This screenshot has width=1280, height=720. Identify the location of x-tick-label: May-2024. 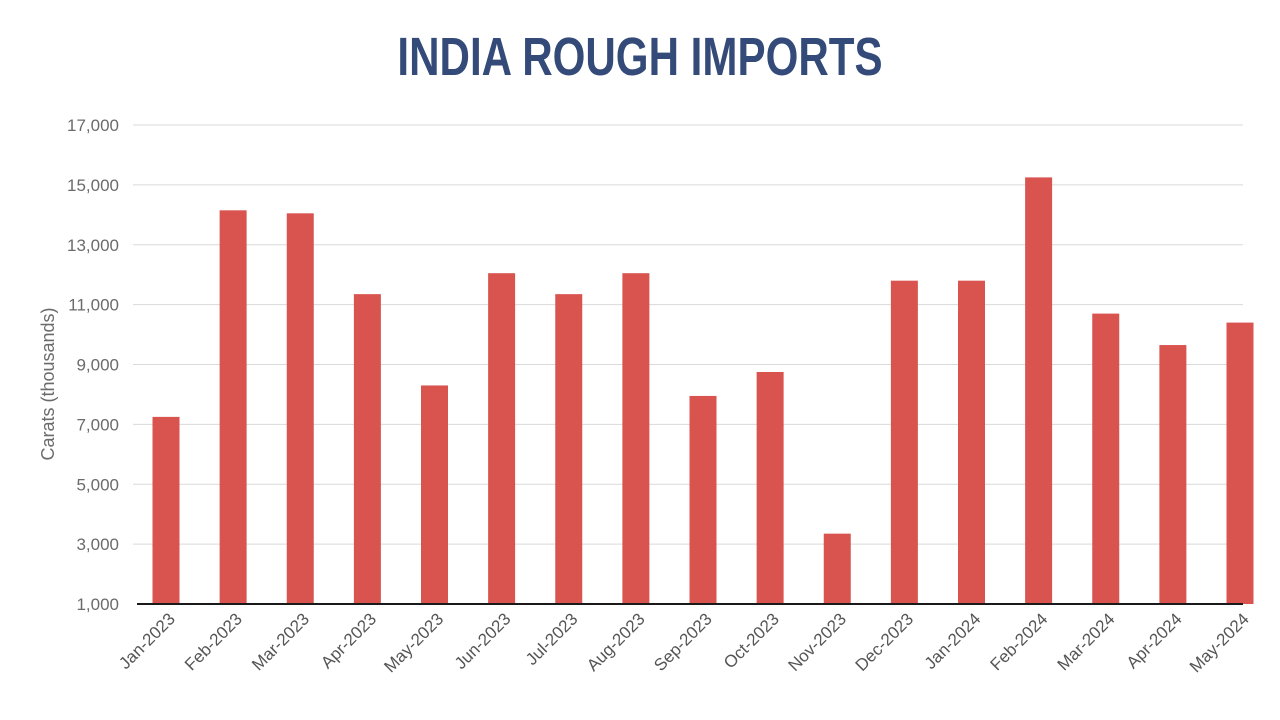
(1219, 642).